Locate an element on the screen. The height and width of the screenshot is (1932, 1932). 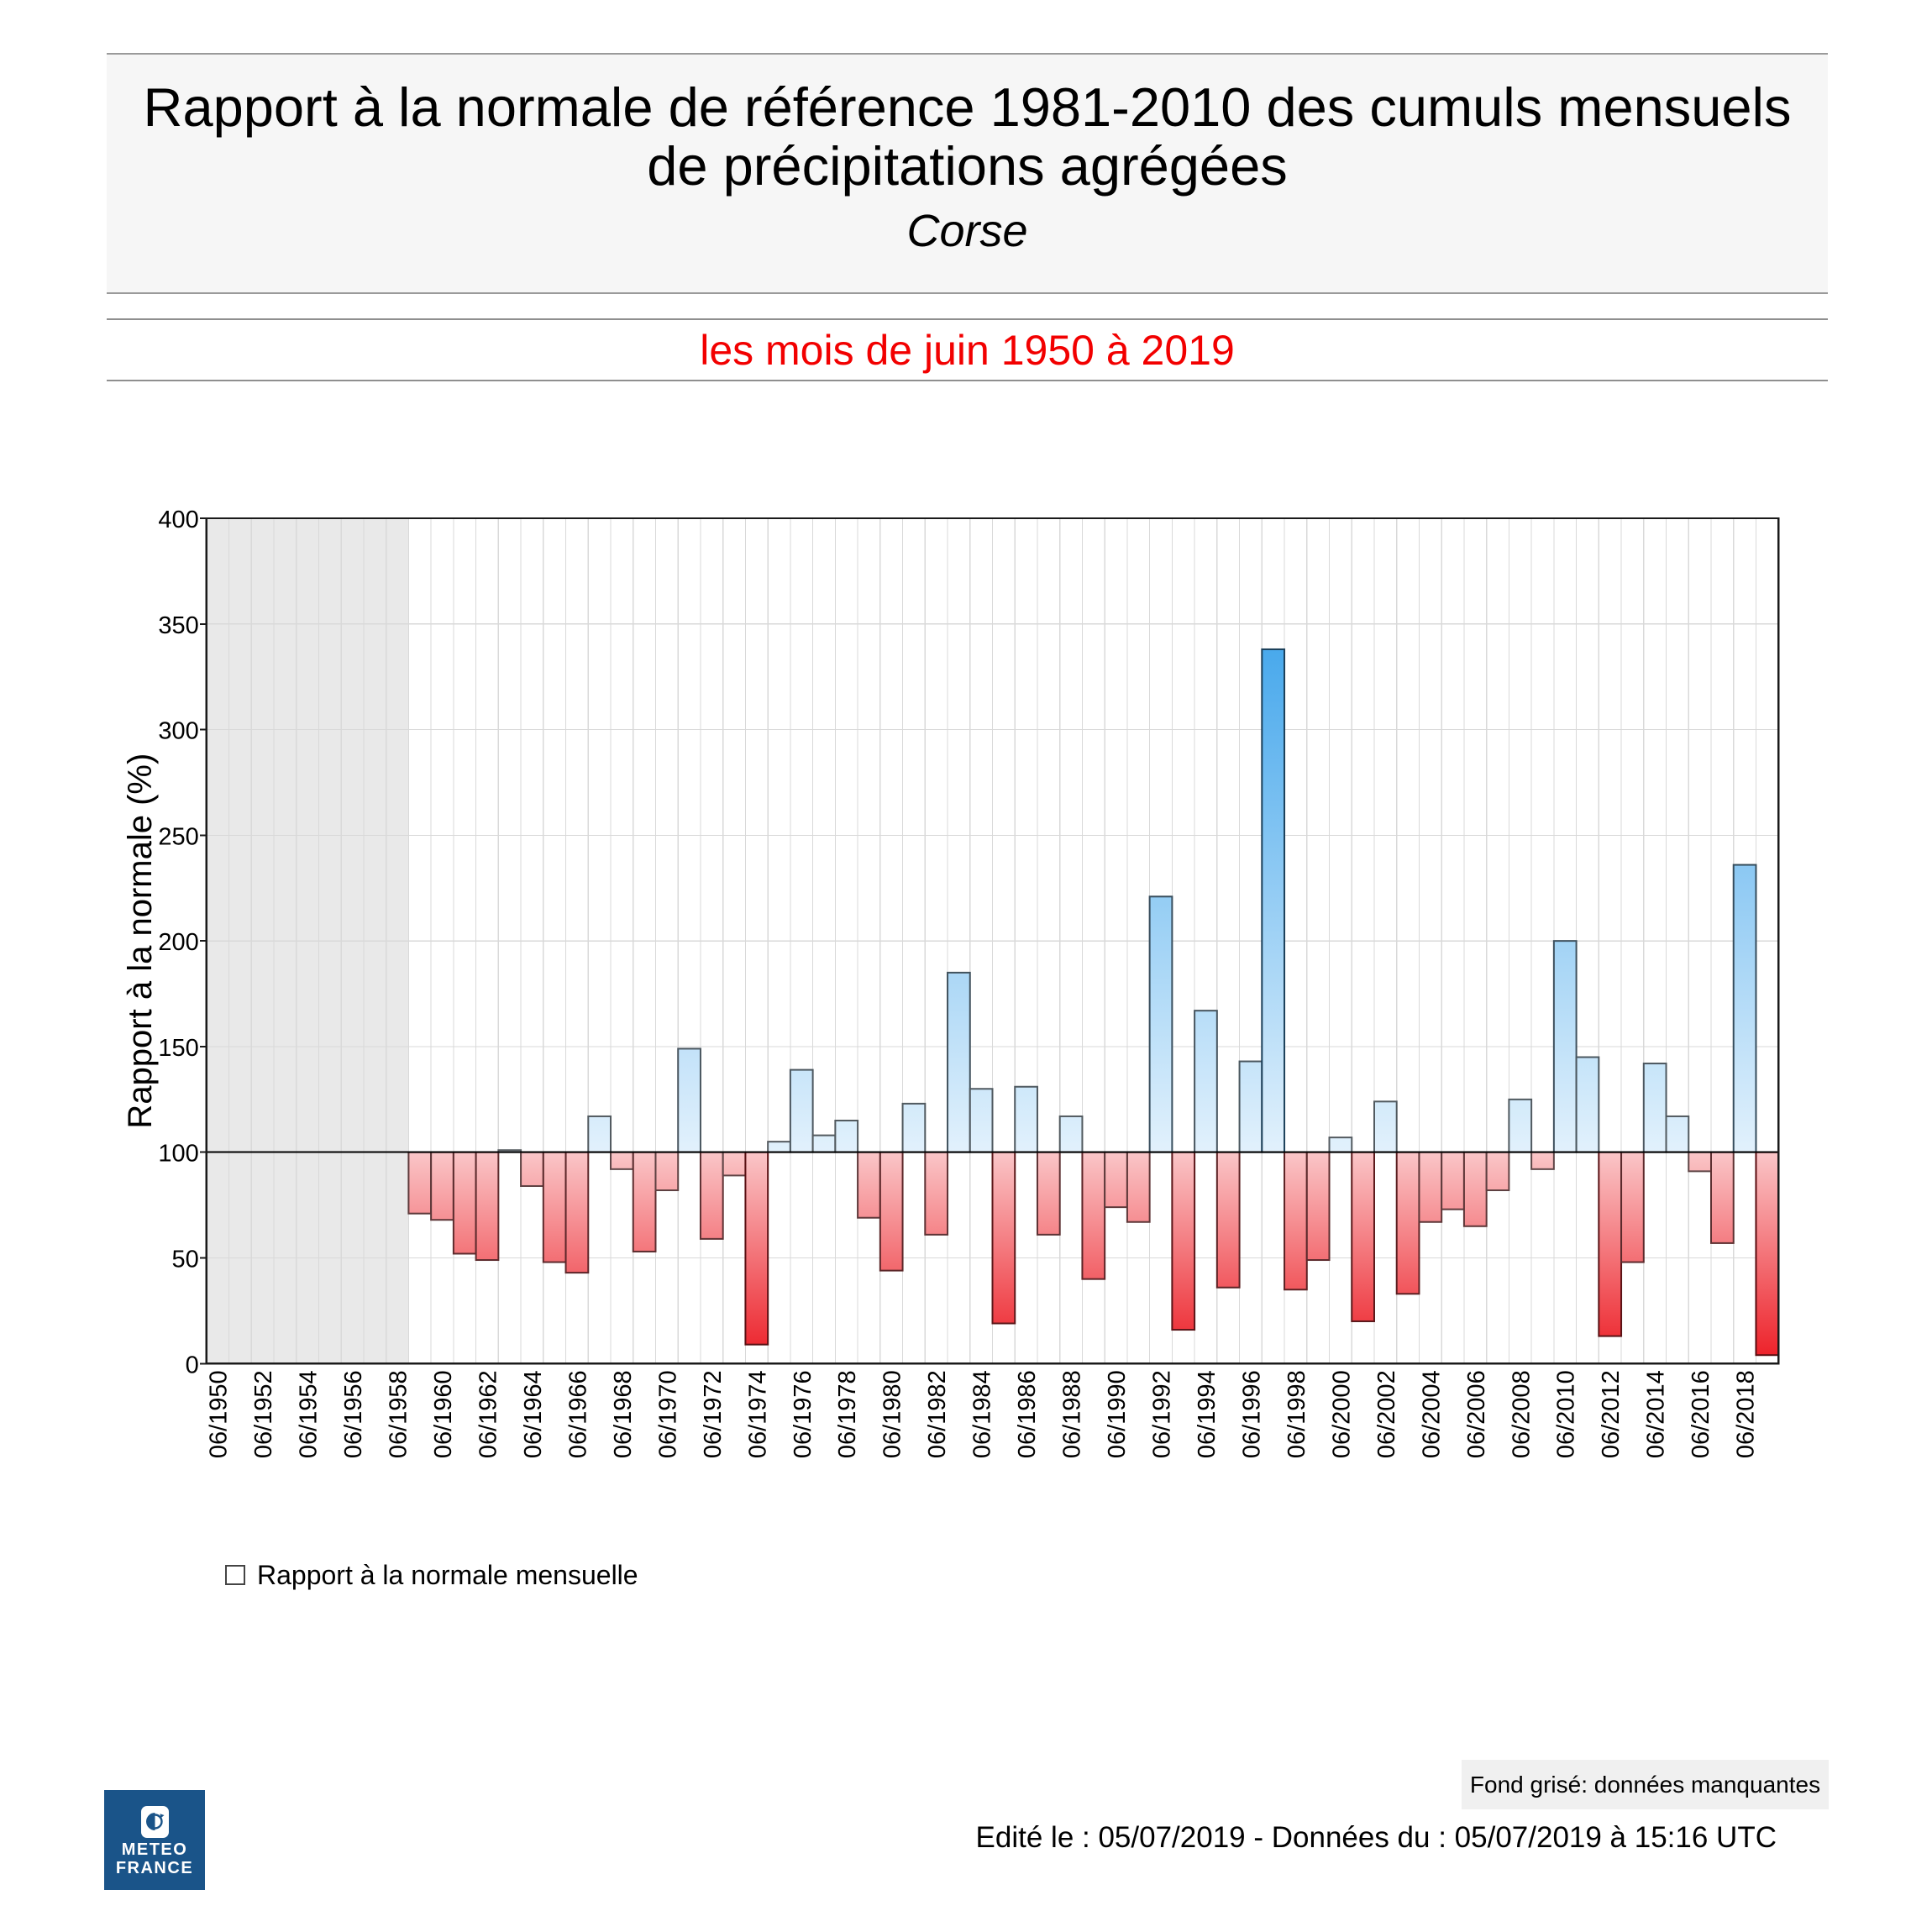
bar-2003 is located at coordinates (1407, 1223).